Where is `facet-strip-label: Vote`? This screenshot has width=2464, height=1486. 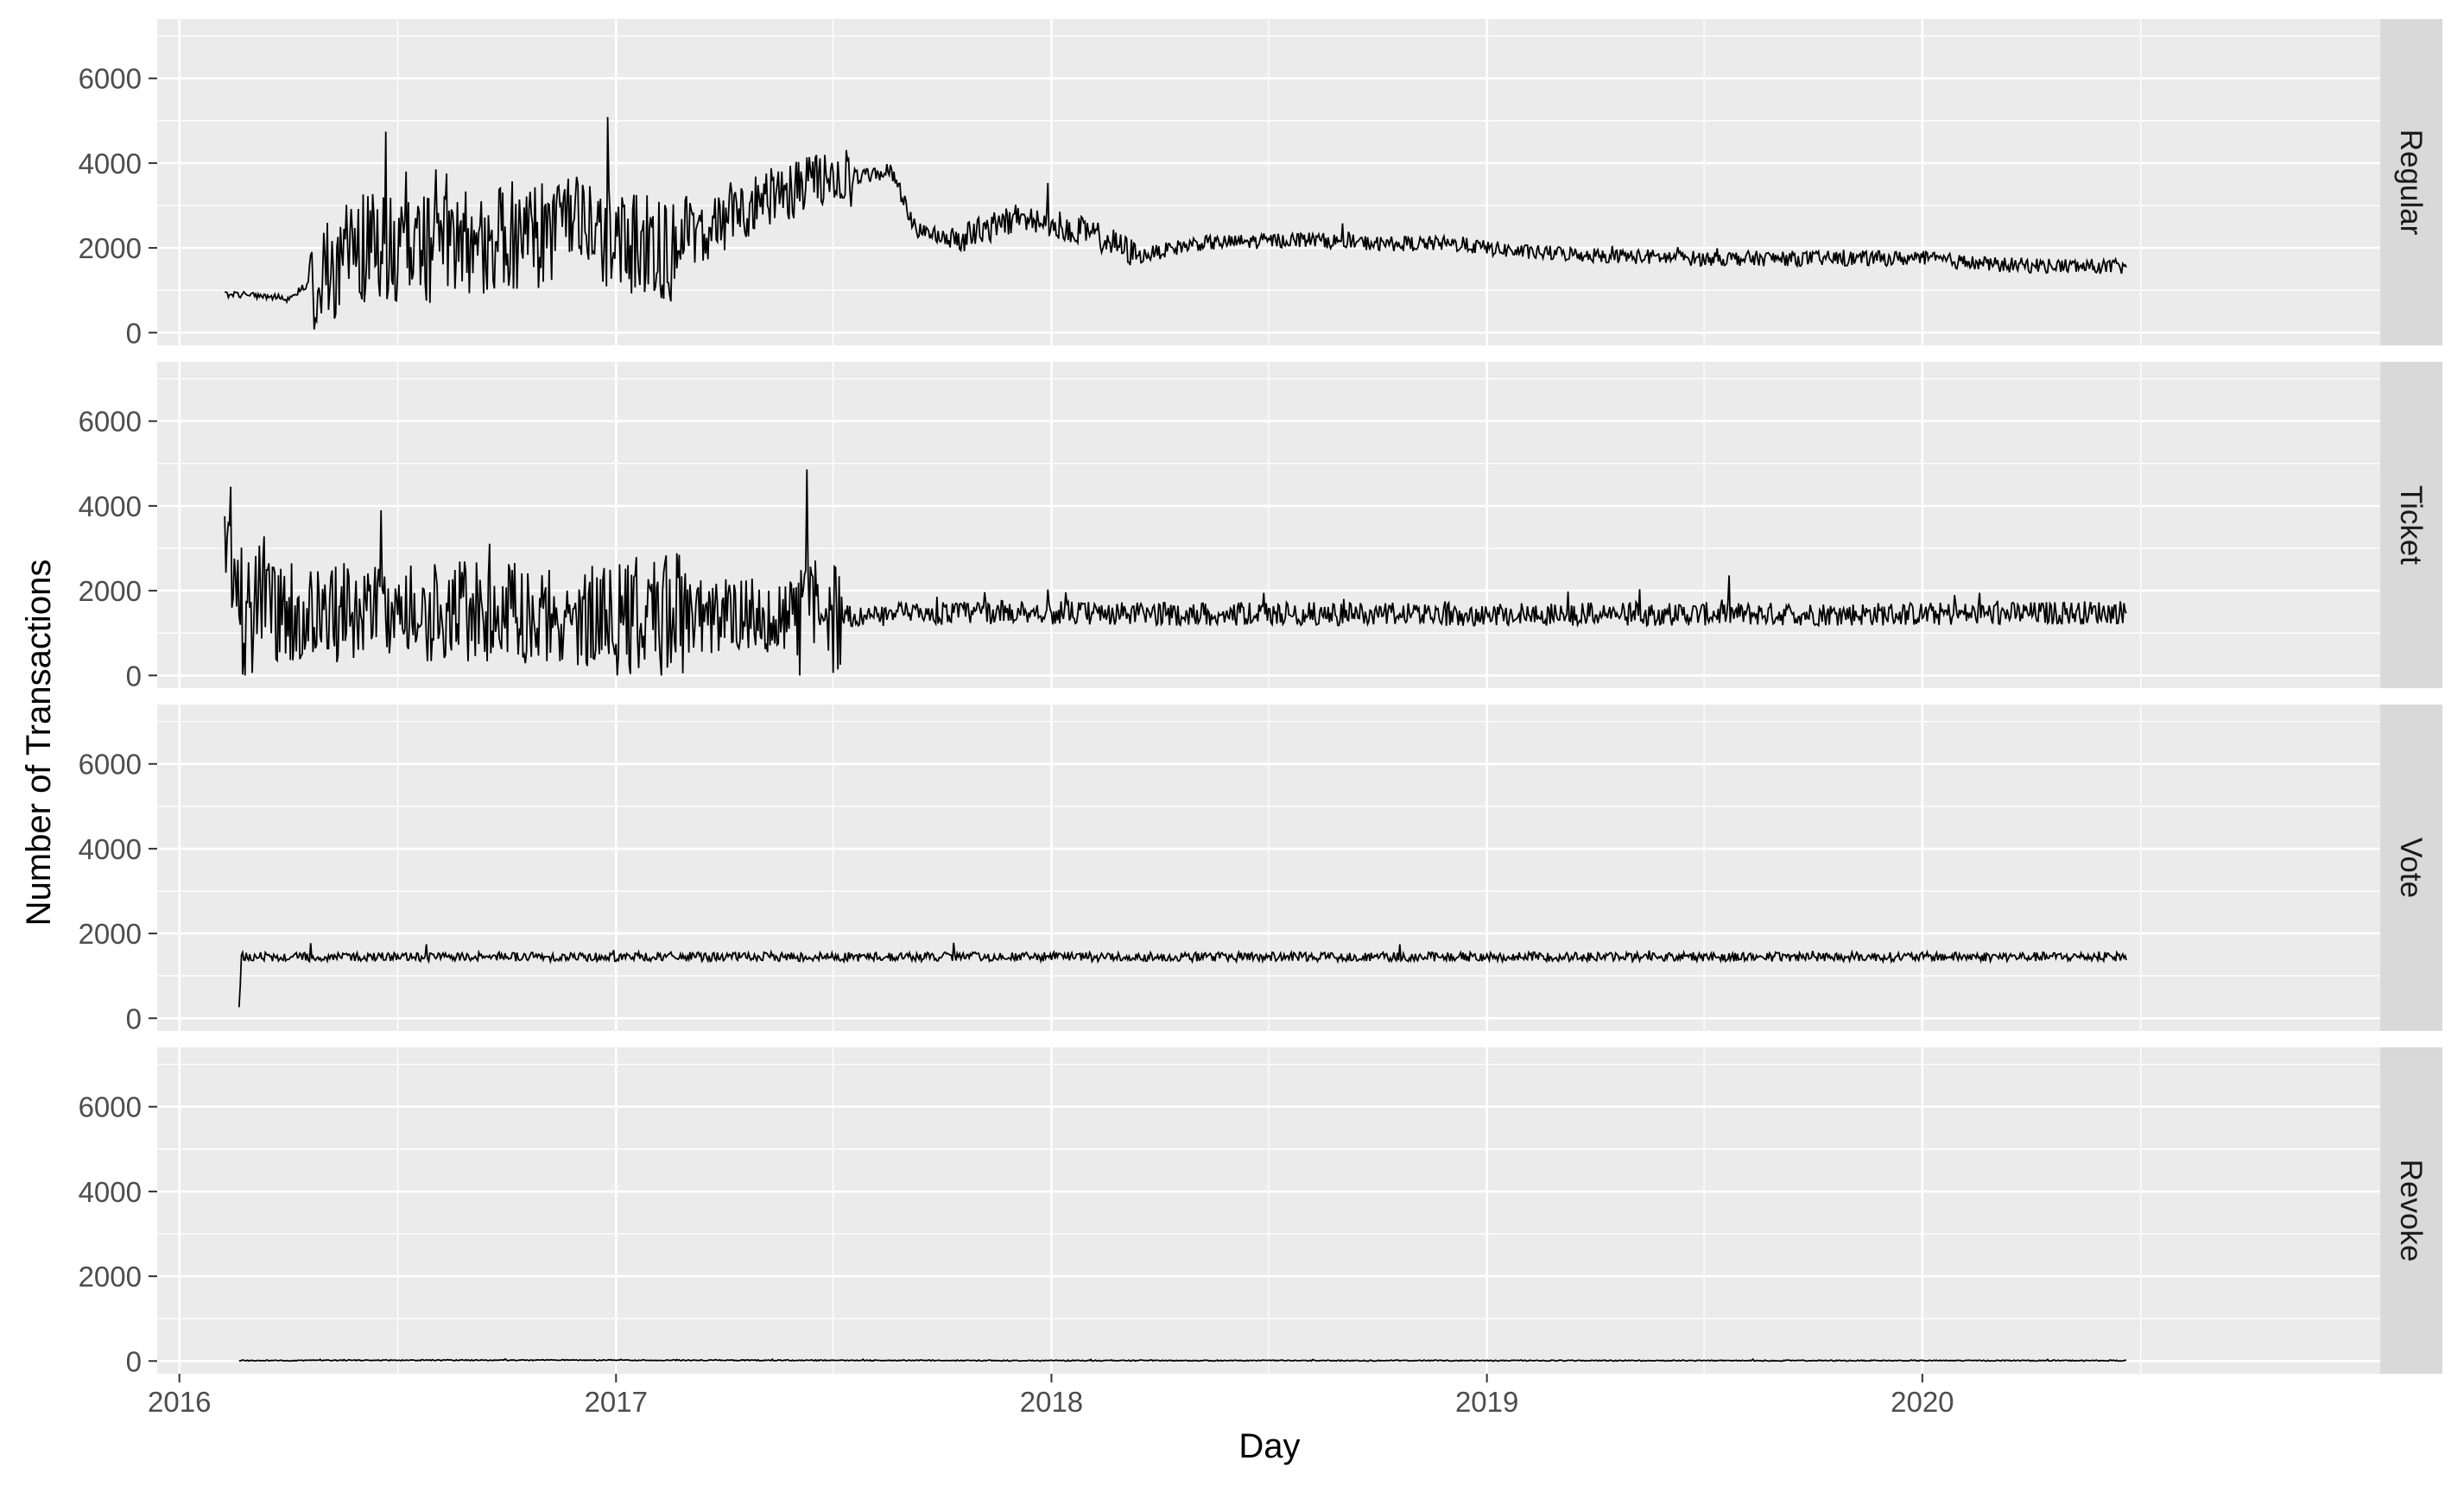 facet-strip-label: Vote is located at coordinates (2411, 868).